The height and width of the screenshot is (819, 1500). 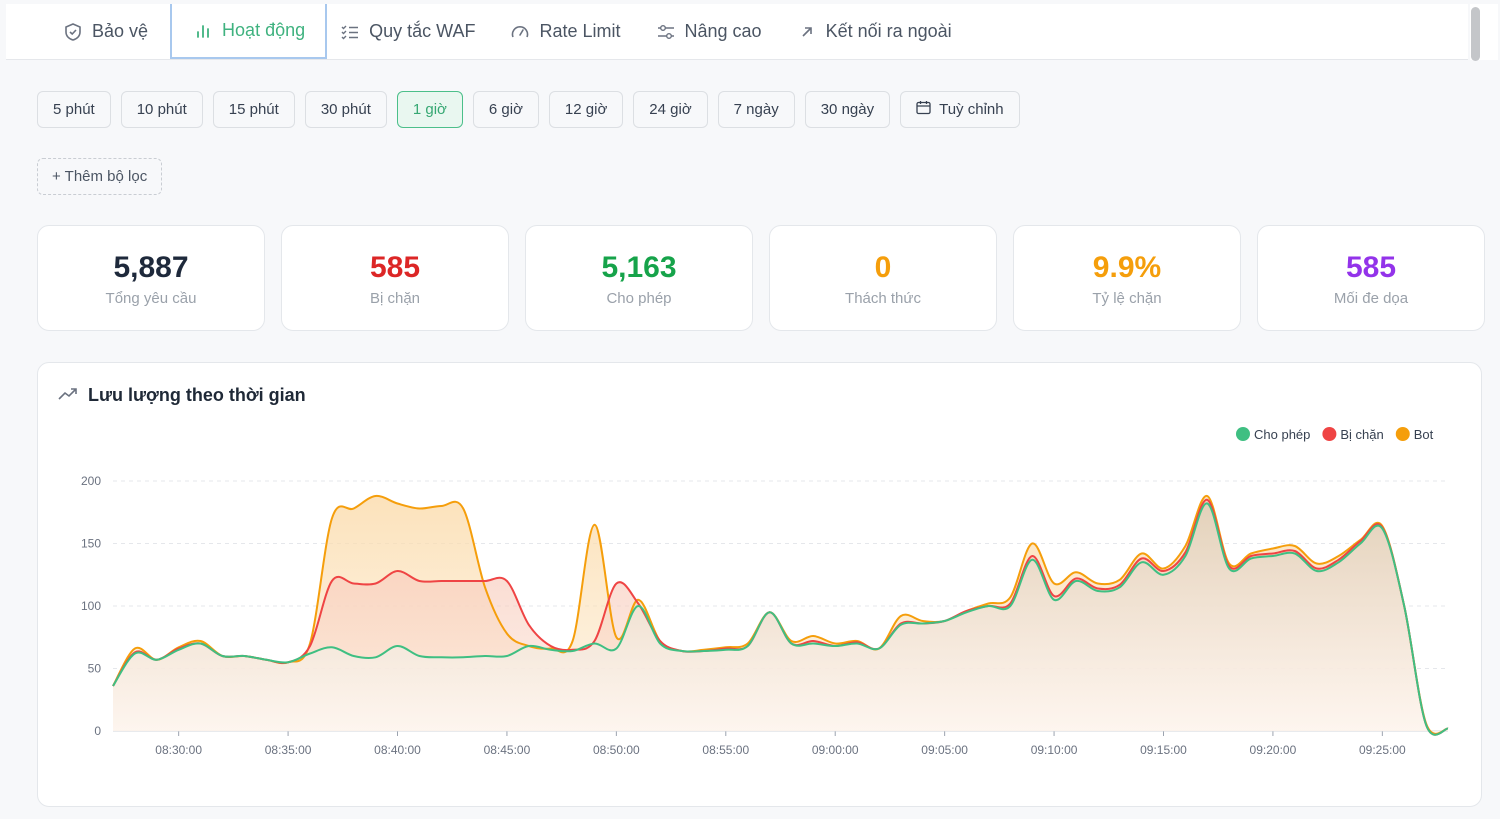 What do you see at coordinates (580, 31) in the screenshot?
I see `tab-label: Rate Limit` at bounding box center [580, 31].